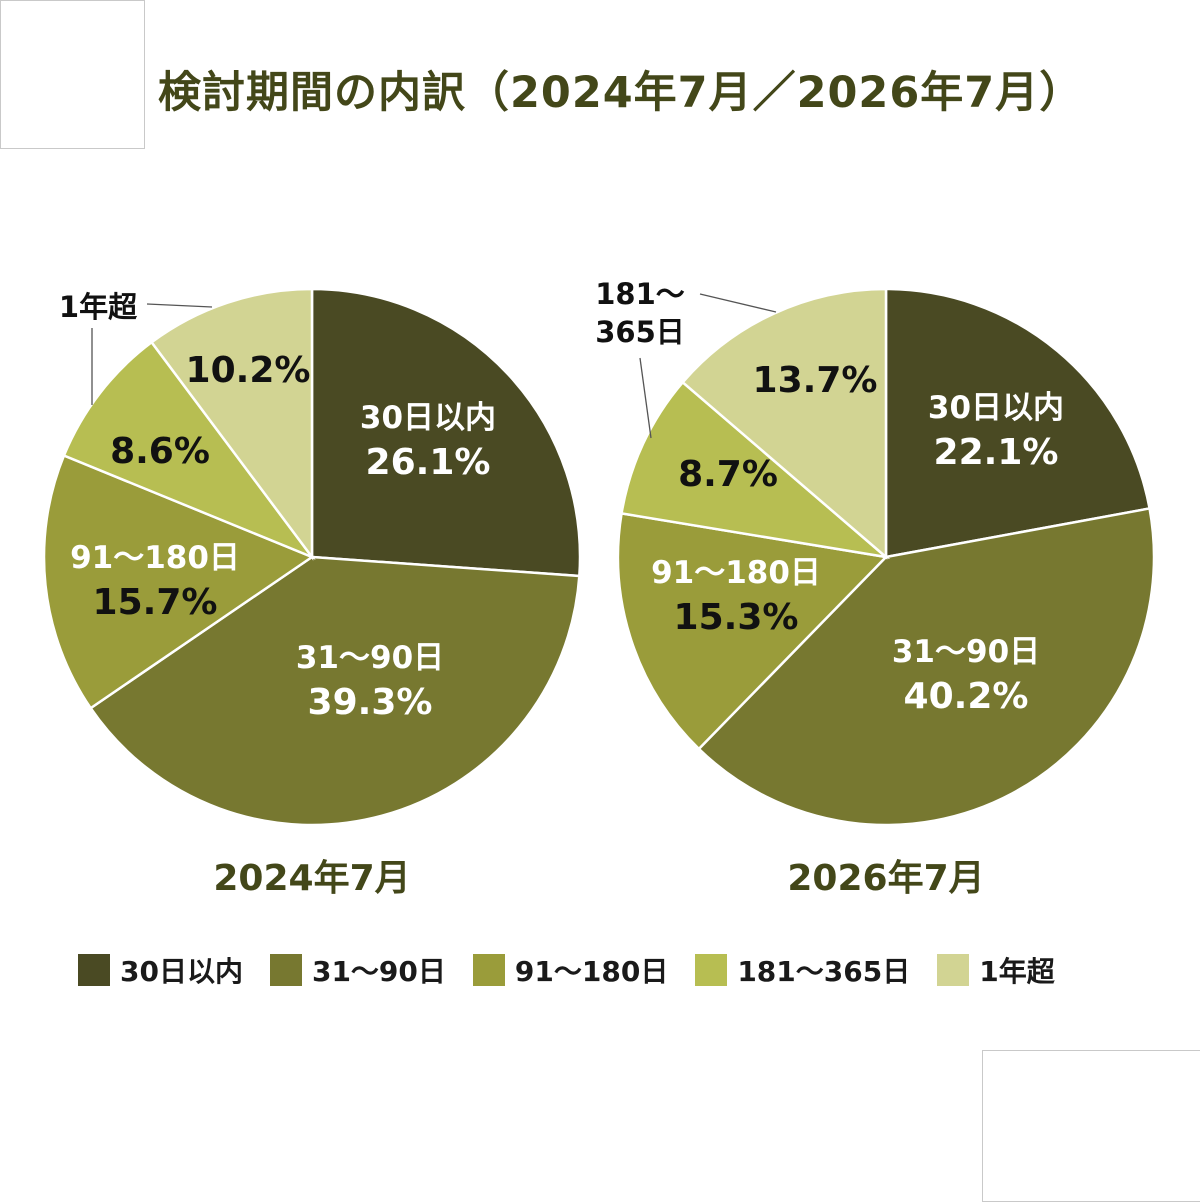 The height and width of the screenshot is (1202, 1200). What do you see at coordinates (160, 451) in the screenshot?
I see `slice-value-label: 8.6%` at bounding box center [160, 451].